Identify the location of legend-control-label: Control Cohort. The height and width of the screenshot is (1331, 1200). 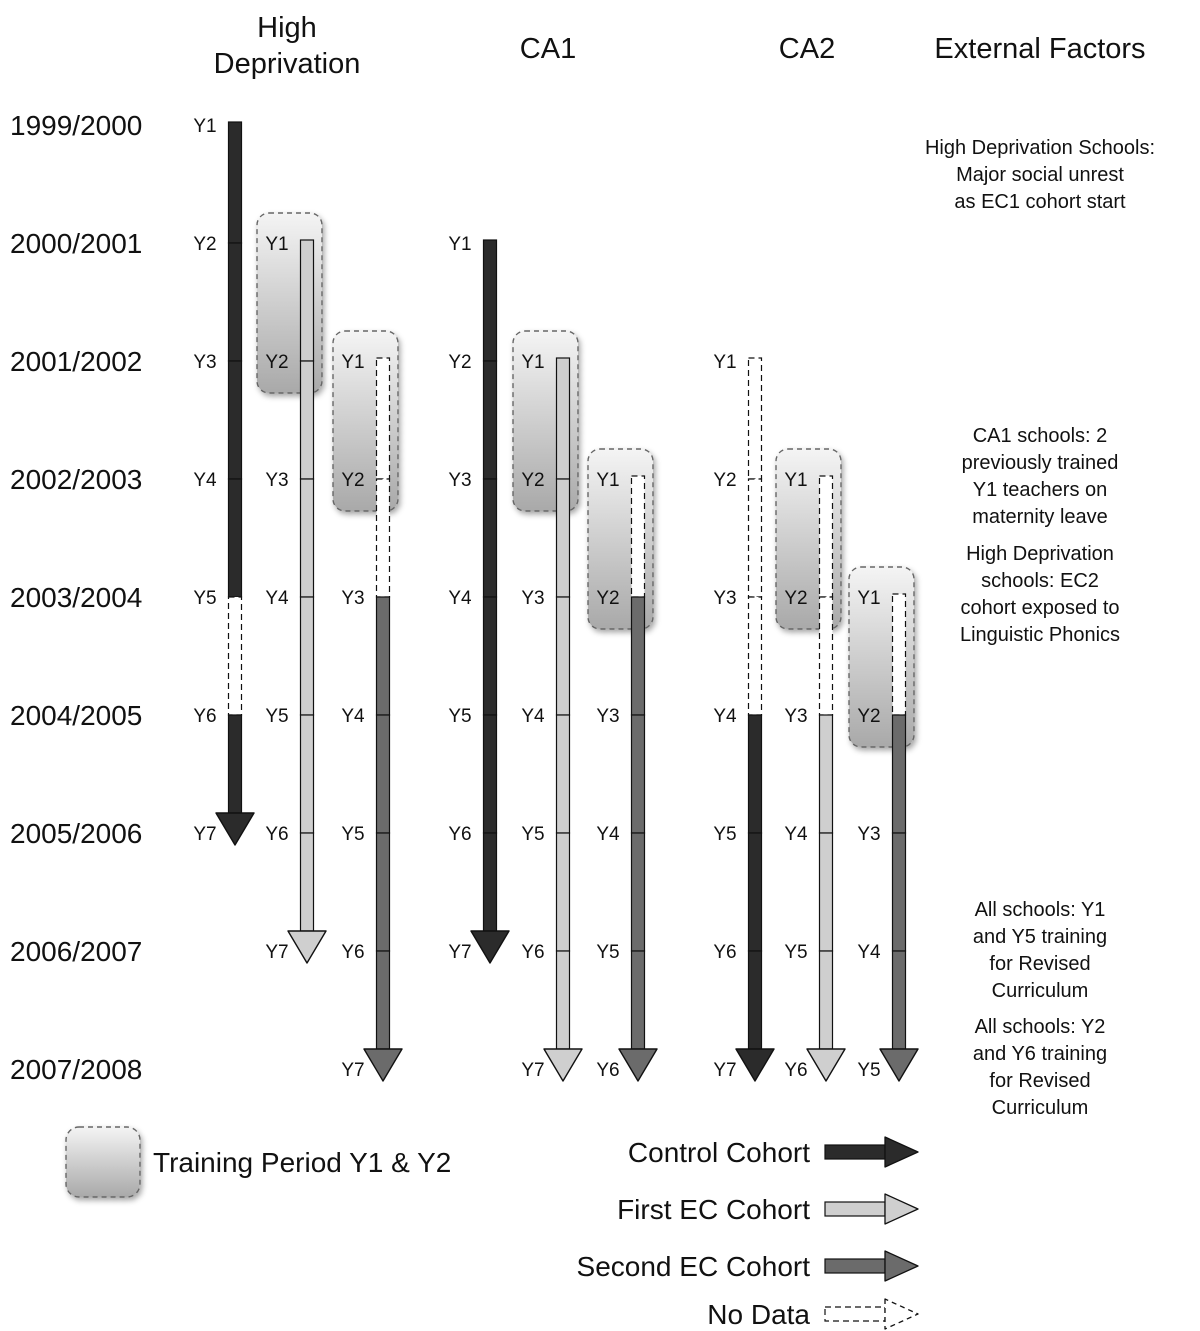
(719, 1152).